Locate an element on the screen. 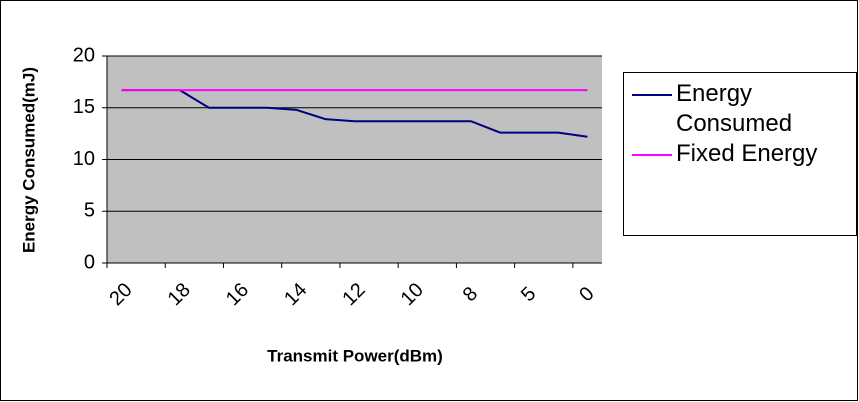 This screenshot has width=859, height=402. x-axis-title: Transmit Power(dBm) is located at coordinates (355, 355).